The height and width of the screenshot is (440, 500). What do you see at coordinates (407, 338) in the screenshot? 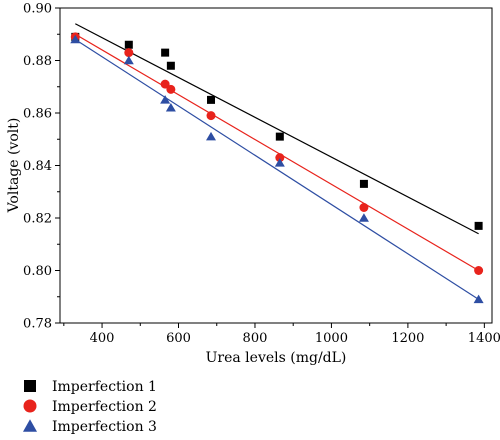
I see `x-tick-label: 1200` at bounding box center [407, 338].